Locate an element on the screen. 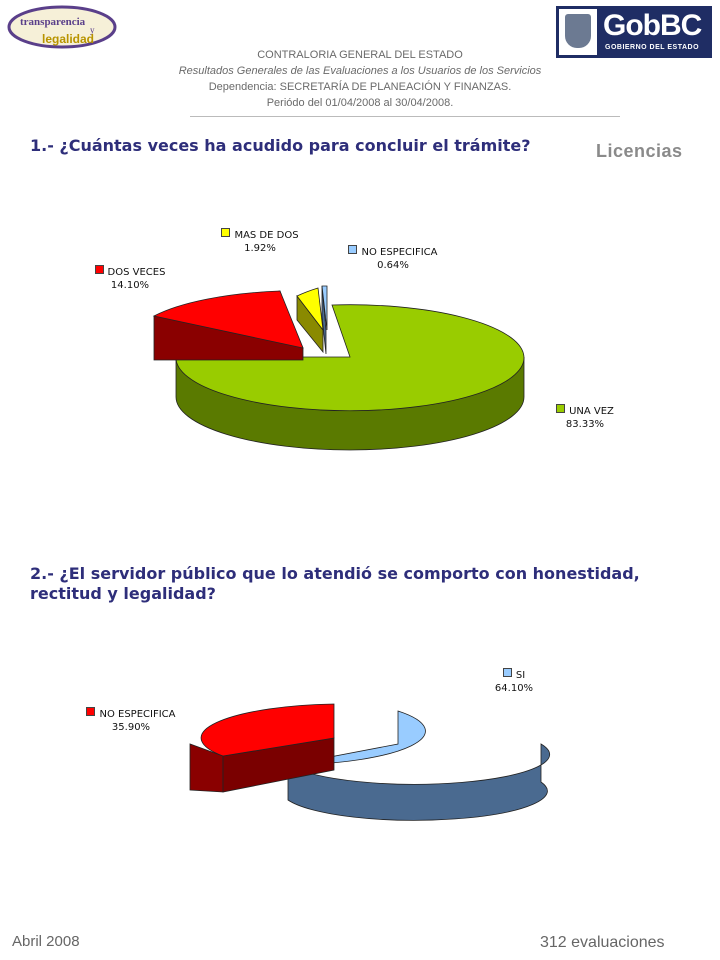  logo-text-legalidad: legalidad is located at coordinates (68, 39).